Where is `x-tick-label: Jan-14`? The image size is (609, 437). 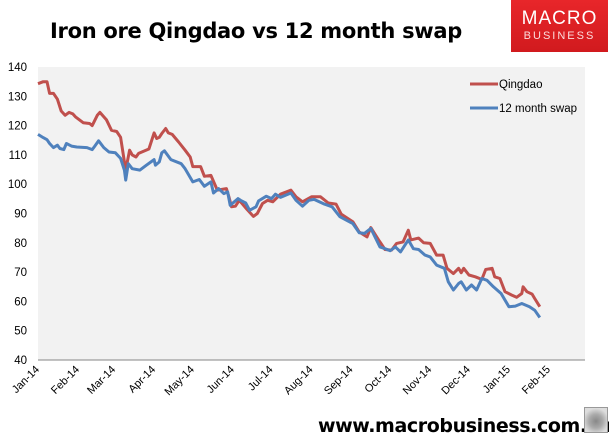 x-tick-label: Jan-14 is located at coordinates (26, 380).